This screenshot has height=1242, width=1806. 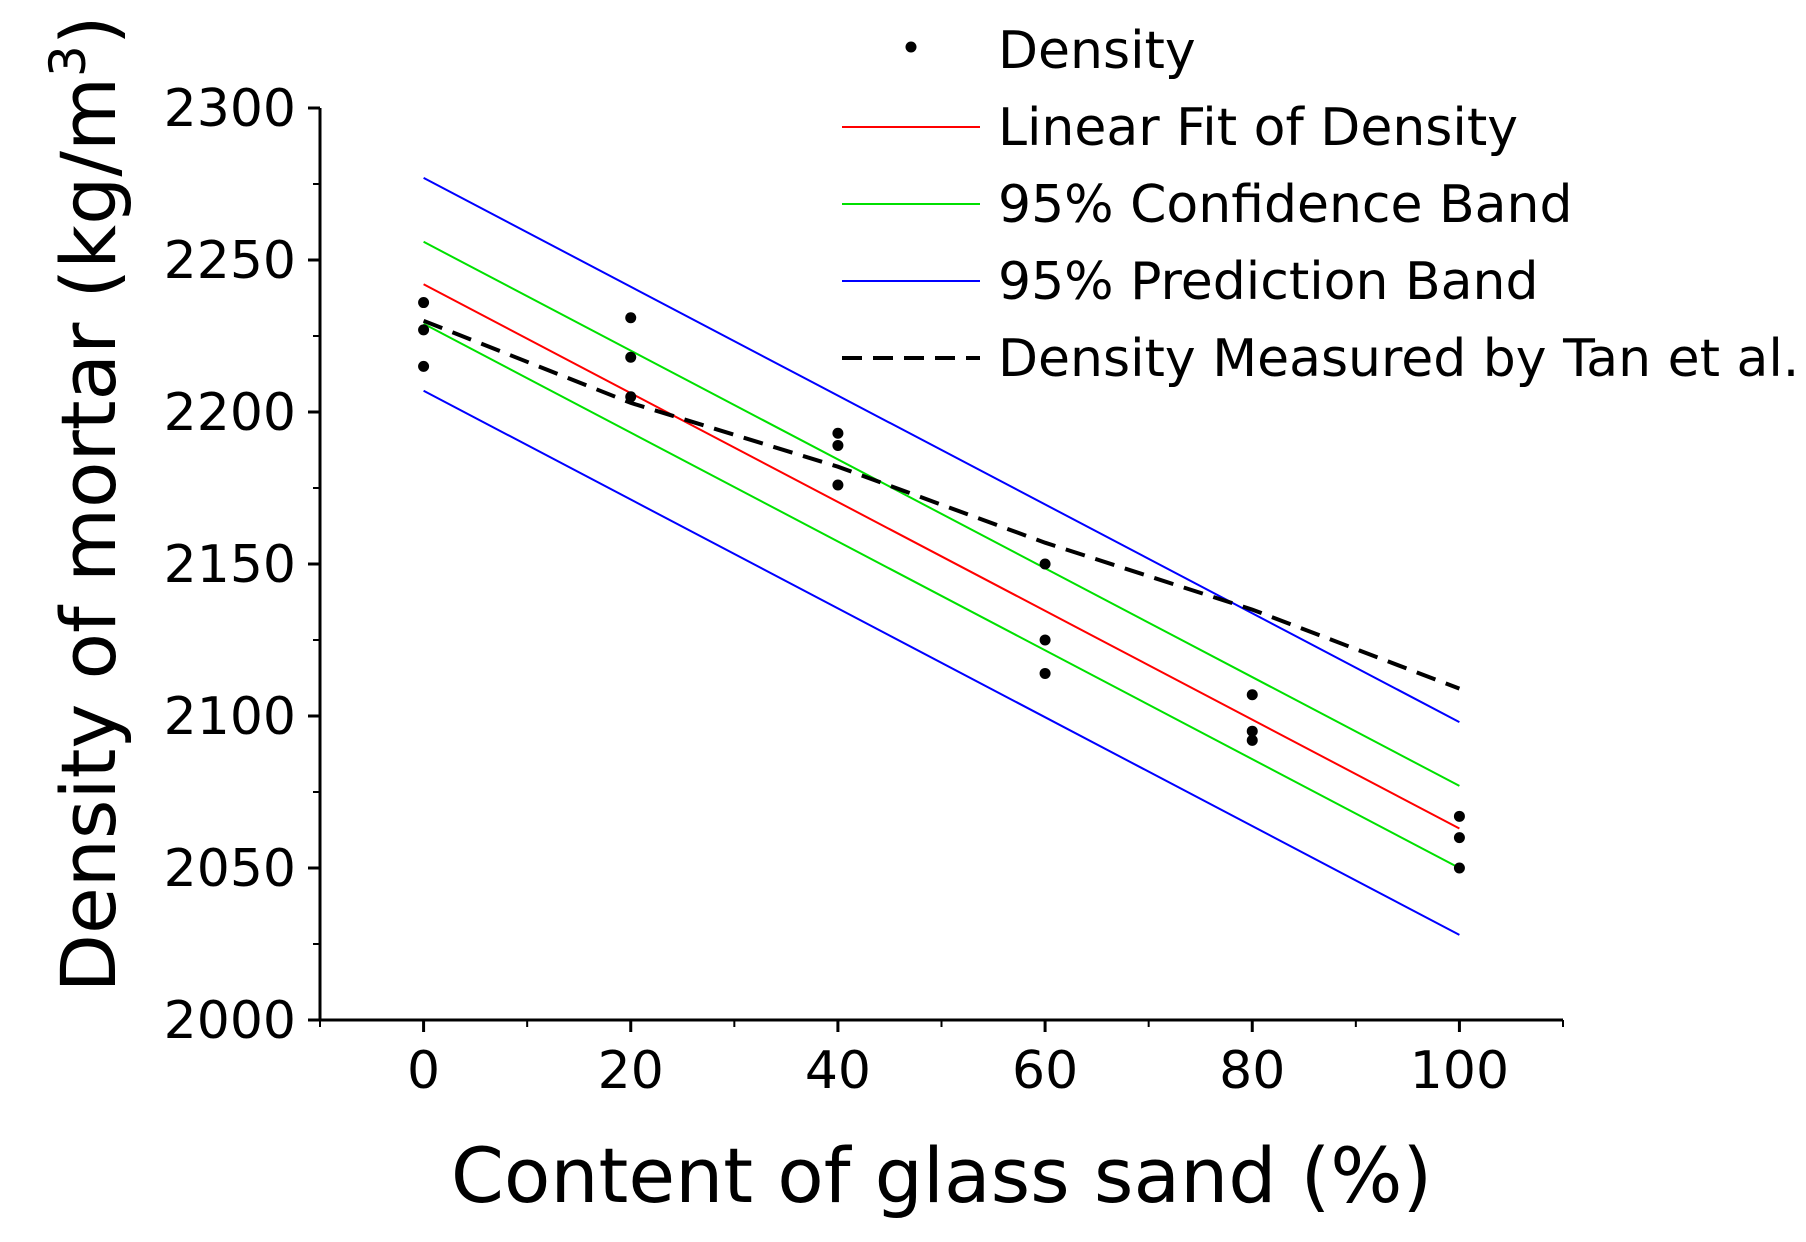 I want to click on legend-label: 95% Confidence Band, so click(x=1285, y=205).